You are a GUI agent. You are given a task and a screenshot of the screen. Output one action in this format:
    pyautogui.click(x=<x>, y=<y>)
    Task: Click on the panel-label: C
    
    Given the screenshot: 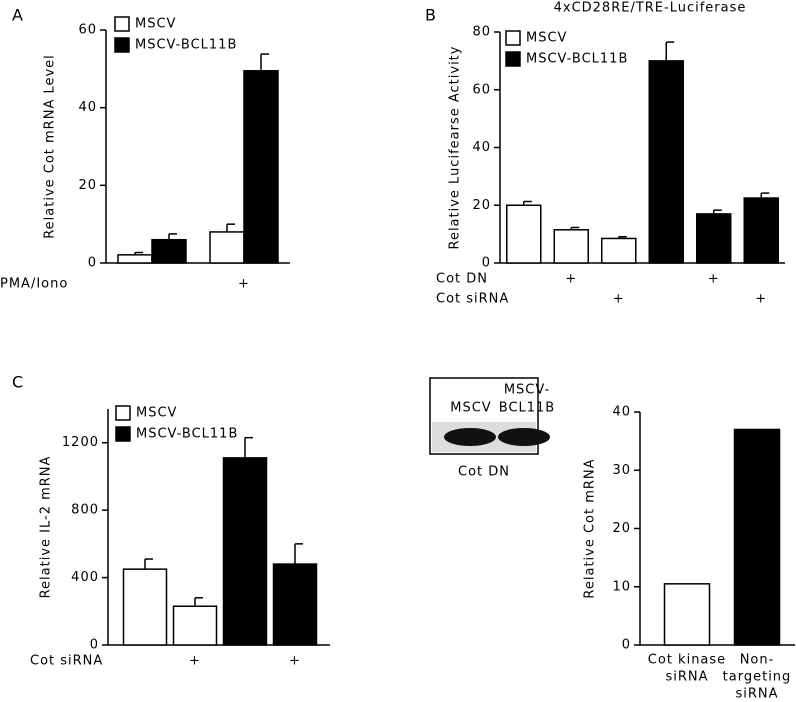 What is the action you would take?
    pyautogui.click(x=18, y=382)
    